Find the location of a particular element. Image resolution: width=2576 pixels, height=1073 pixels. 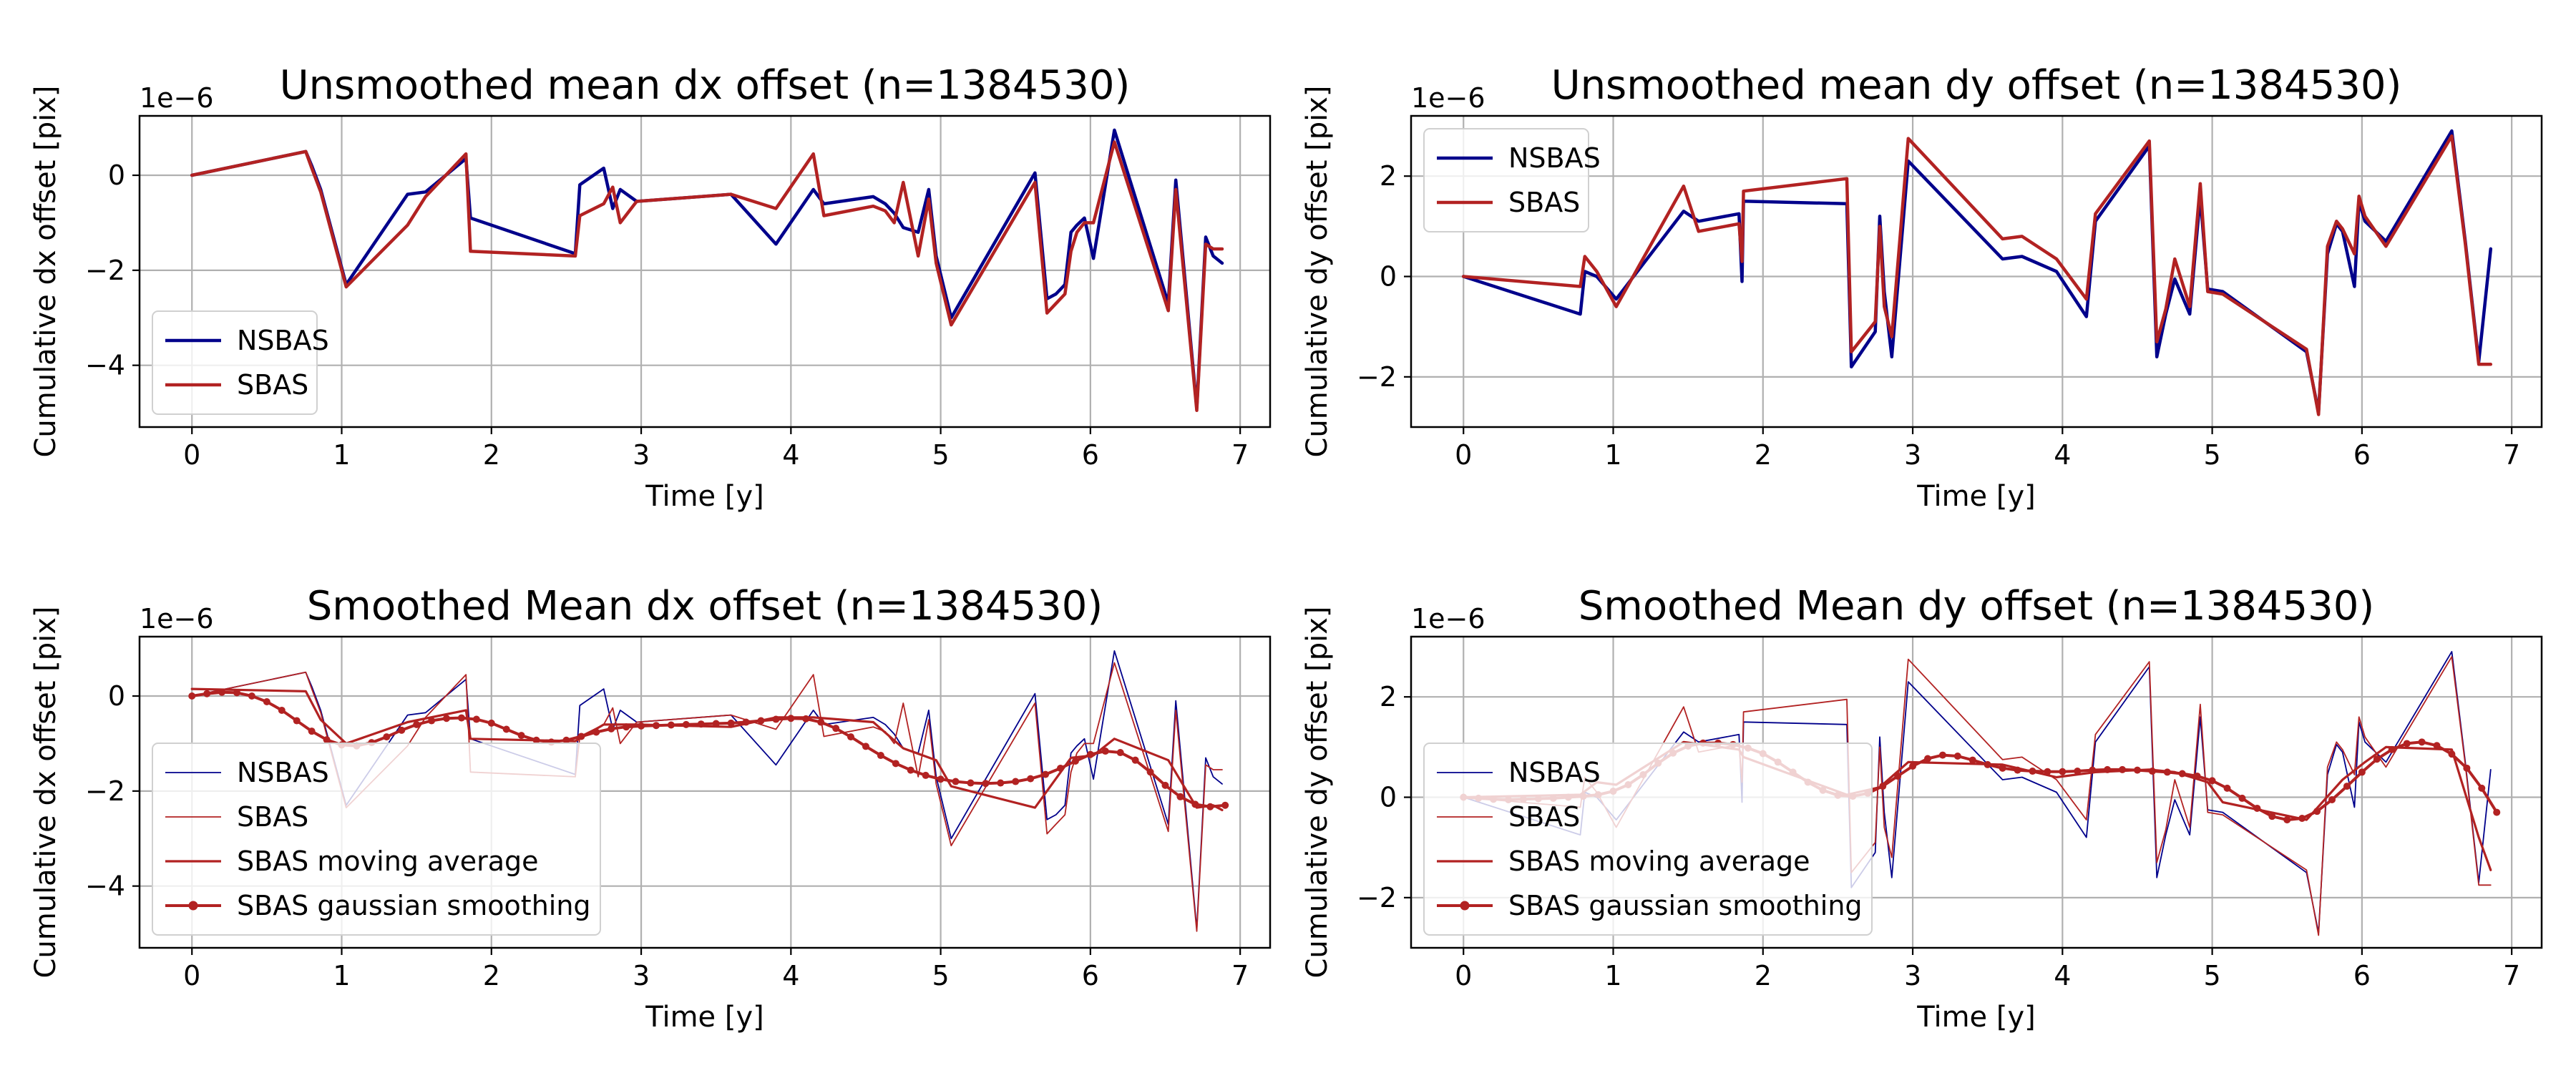

x-axis-label: Time [y] is located at coordinates (704, 1017).